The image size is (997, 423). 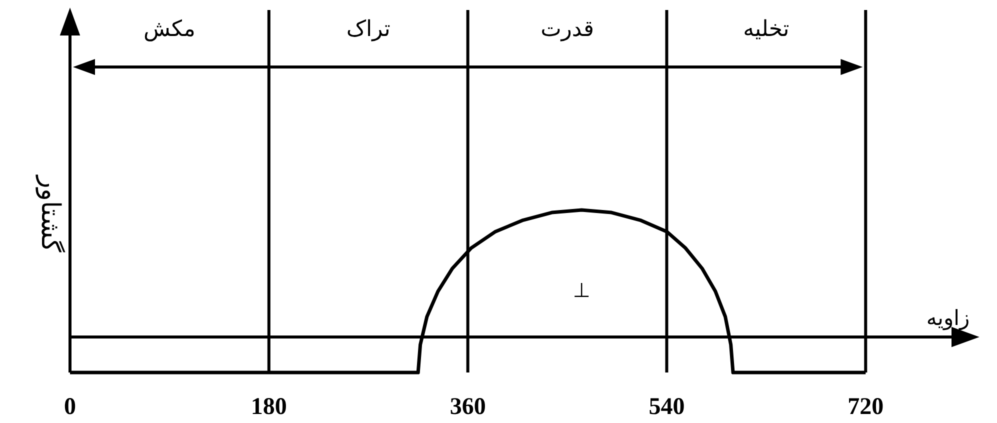 I want to click on y-axis-title: گشتاور, so click(x=50, y=213).